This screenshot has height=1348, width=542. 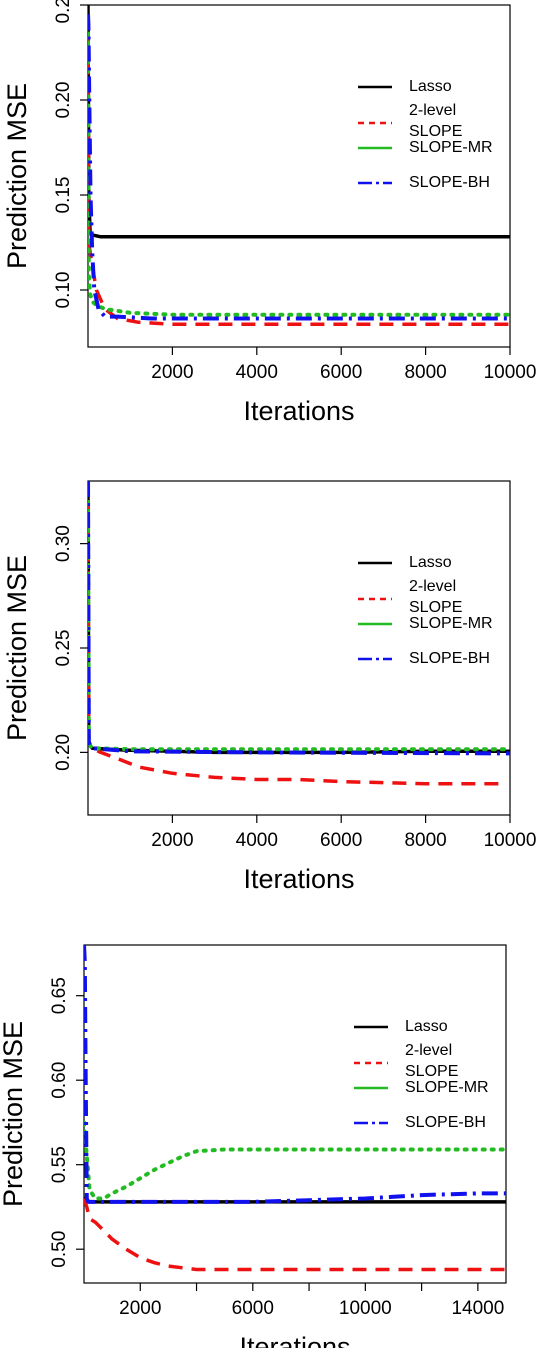 What do you see at coordinates (59, 1249) in the screenshot?
I see `y-tick-label: 0.50` at bounding box center [59, 1249].